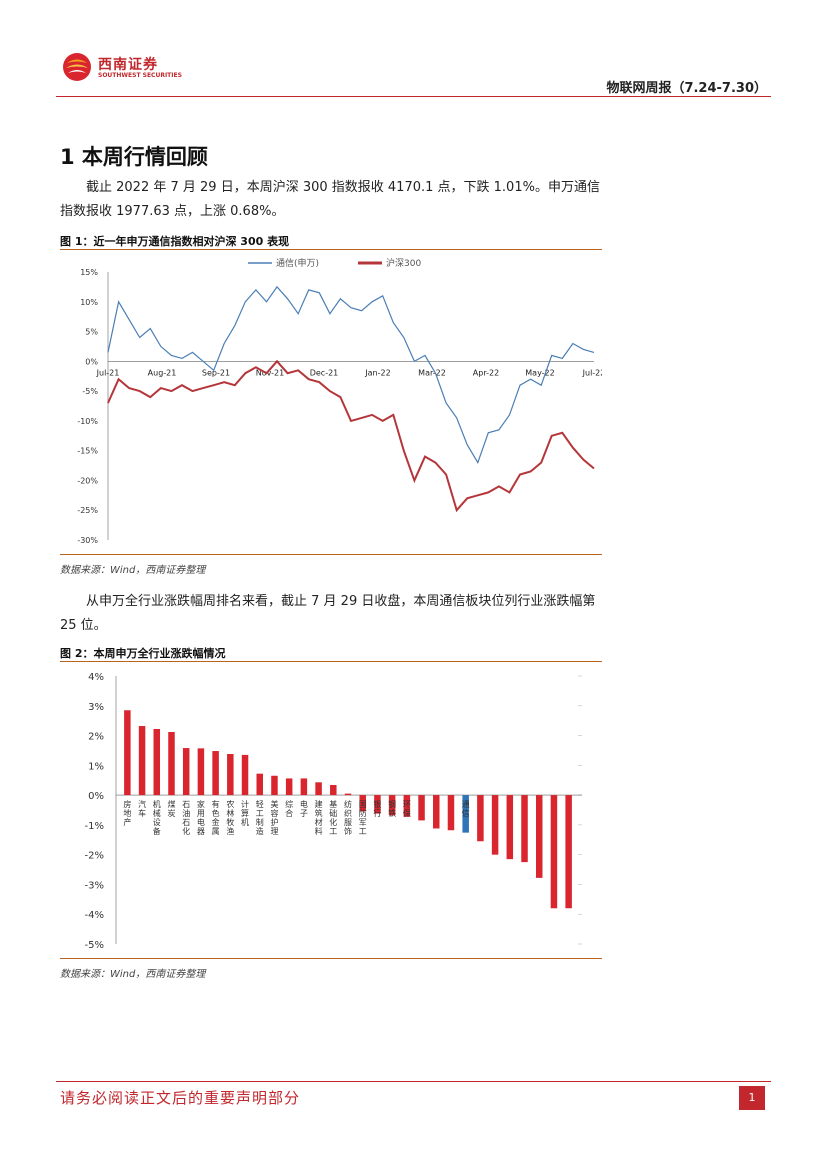 This screenshot has width=827, height=1170. I want to click on figure1-title: 图 1：近一年申万通信指数相对沪深 300 表现, so click(175, 241).